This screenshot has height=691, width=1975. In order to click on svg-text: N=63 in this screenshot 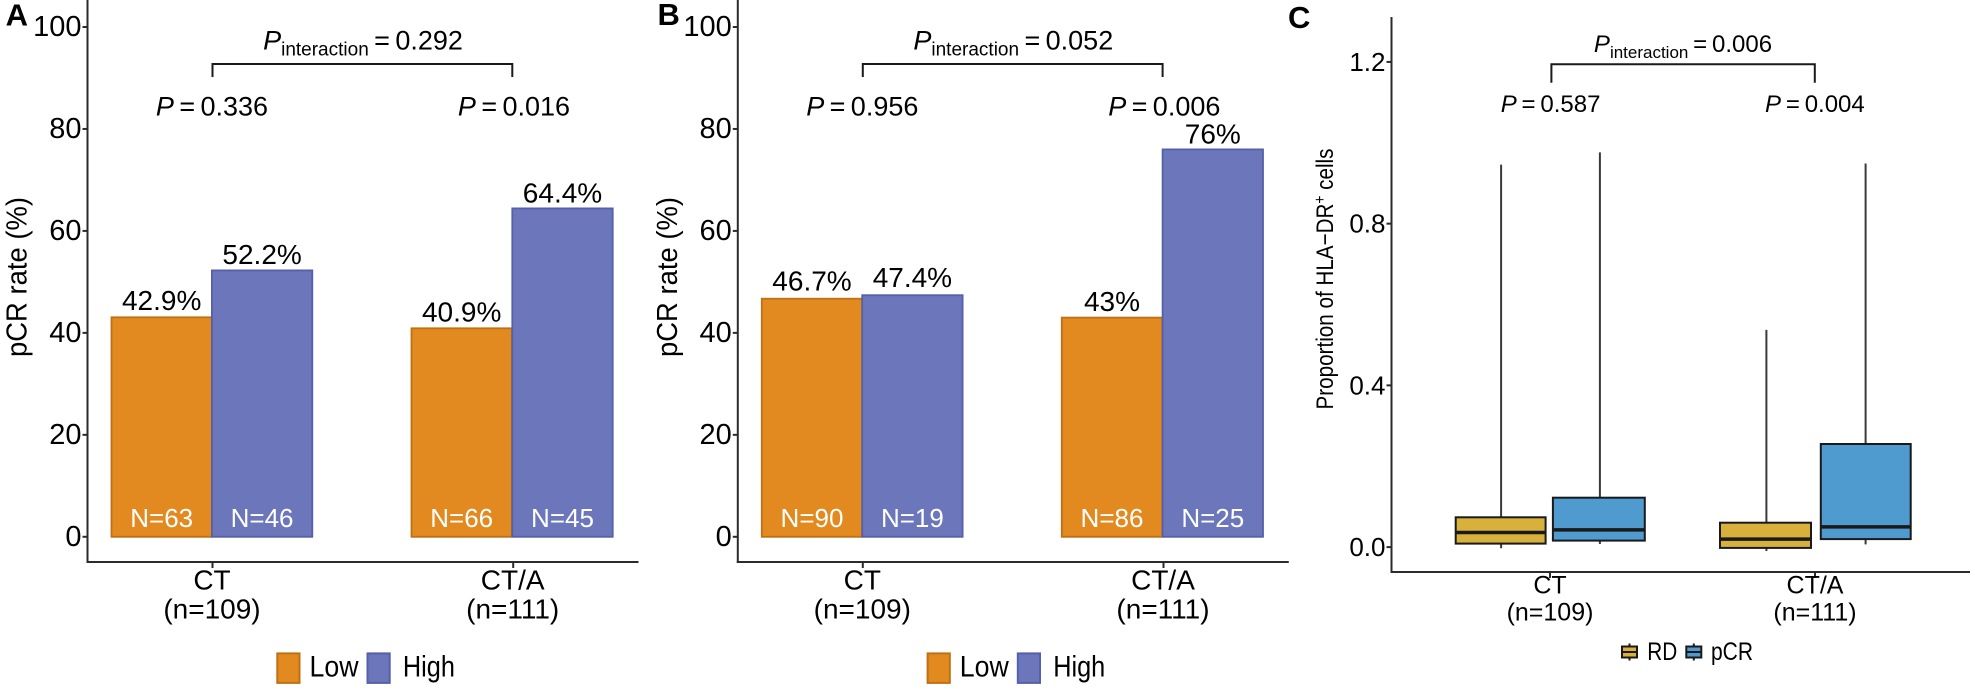, I will do `click(161, 518)`.